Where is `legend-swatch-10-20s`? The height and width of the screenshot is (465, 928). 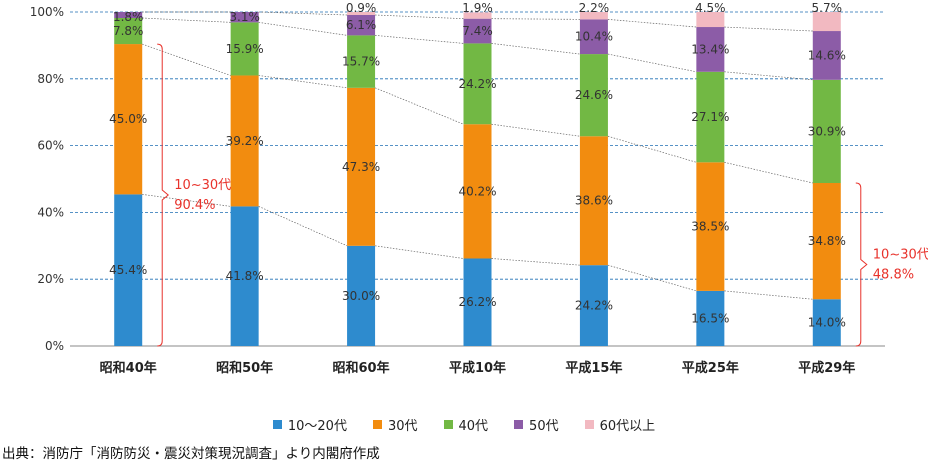
legend-swatch-10-20s is located at coordinates (277, 424).